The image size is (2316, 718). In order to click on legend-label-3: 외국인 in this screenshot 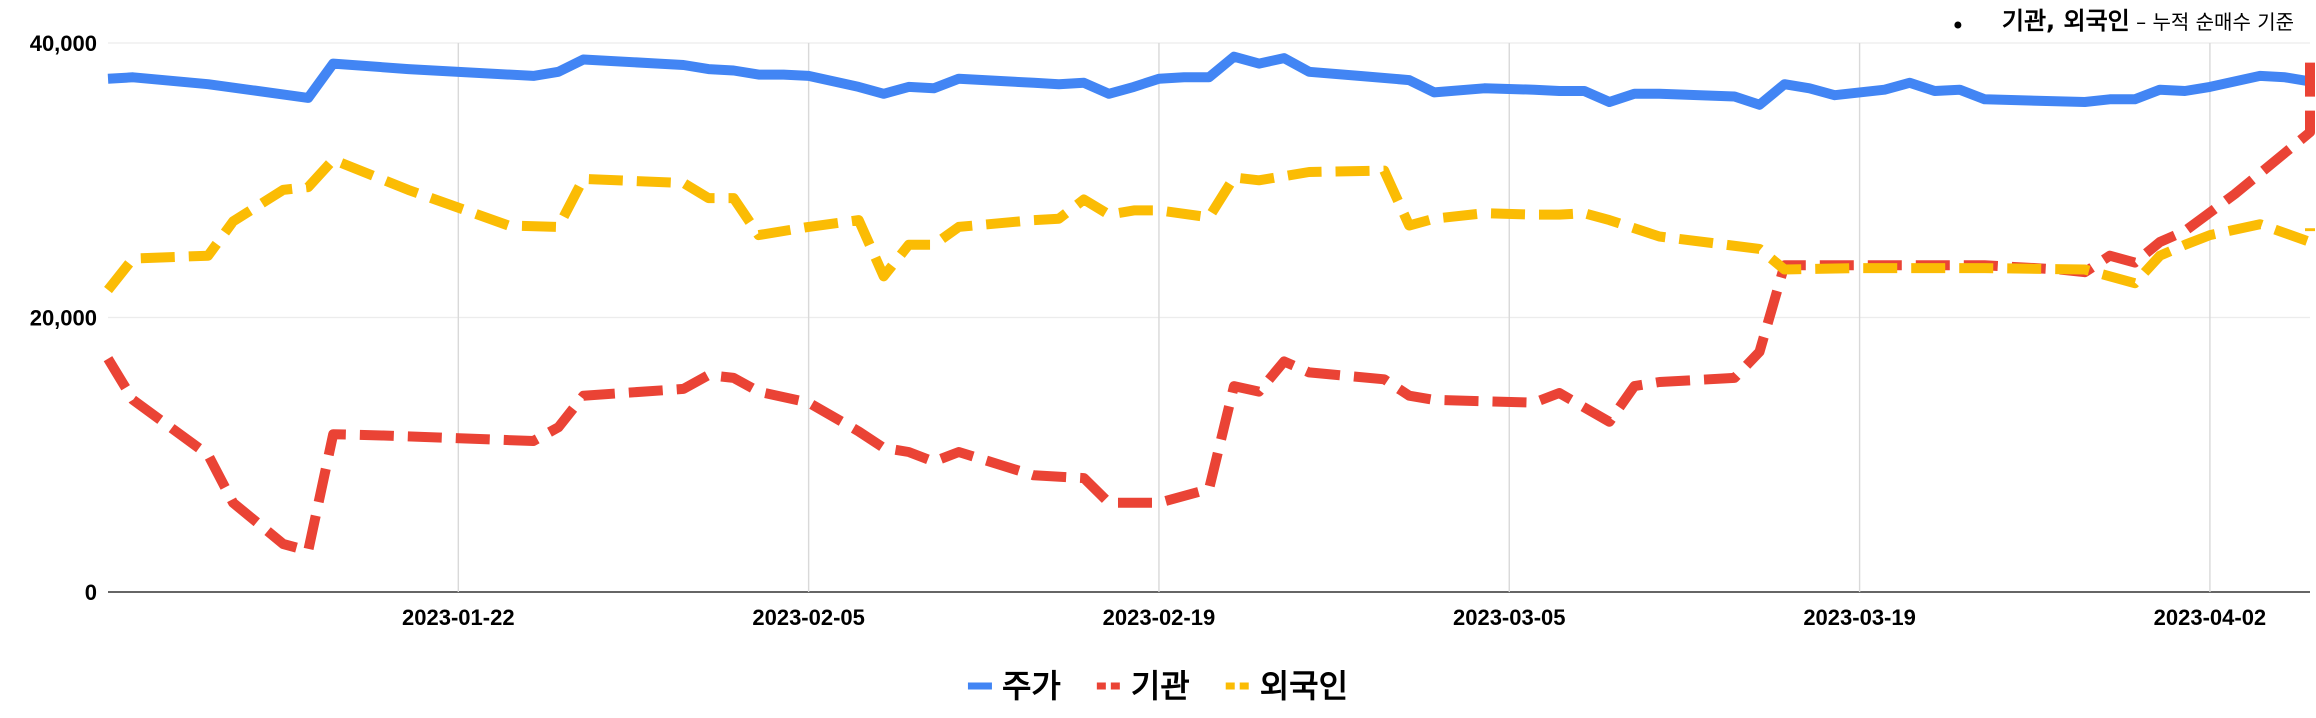, I will do `click(1304, 686)`.